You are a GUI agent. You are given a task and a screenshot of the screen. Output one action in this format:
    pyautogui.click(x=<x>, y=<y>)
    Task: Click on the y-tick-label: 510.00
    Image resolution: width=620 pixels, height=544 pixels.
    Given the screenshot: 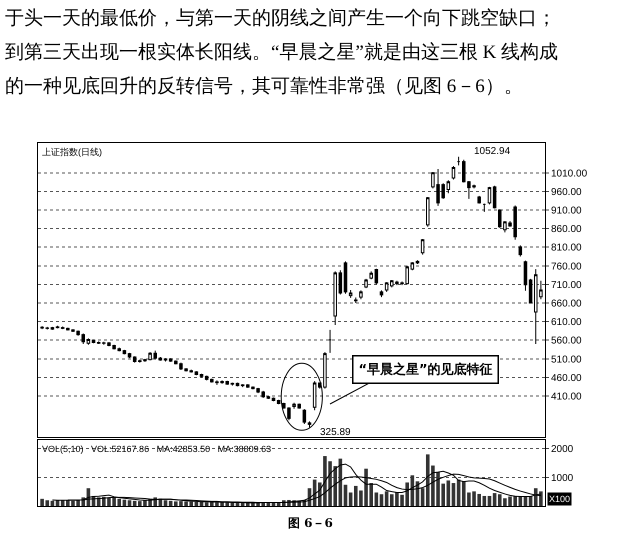 What is the action you would take?
    pyautogui.click(x=566, y=360)
    